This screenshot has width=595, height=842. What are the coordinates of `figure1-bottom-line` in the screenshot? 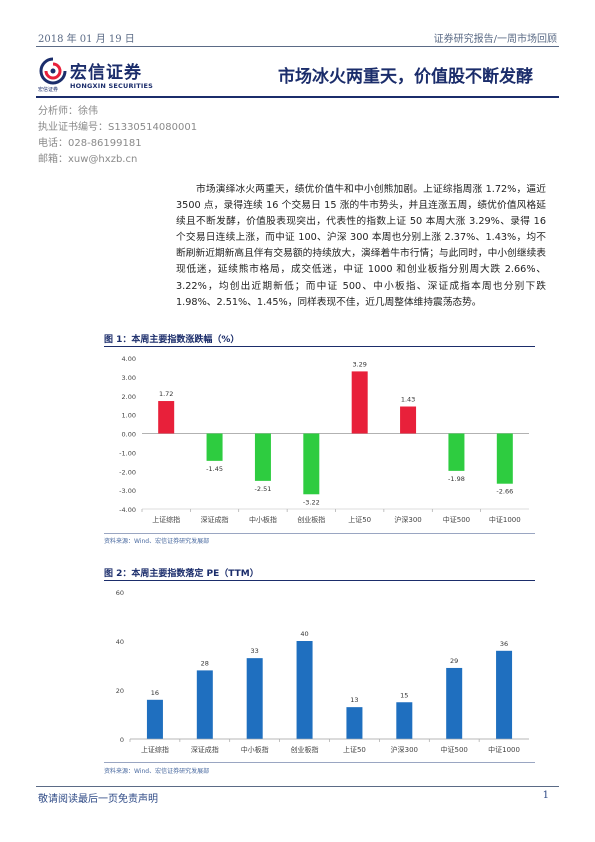 It's located at (319, 533).